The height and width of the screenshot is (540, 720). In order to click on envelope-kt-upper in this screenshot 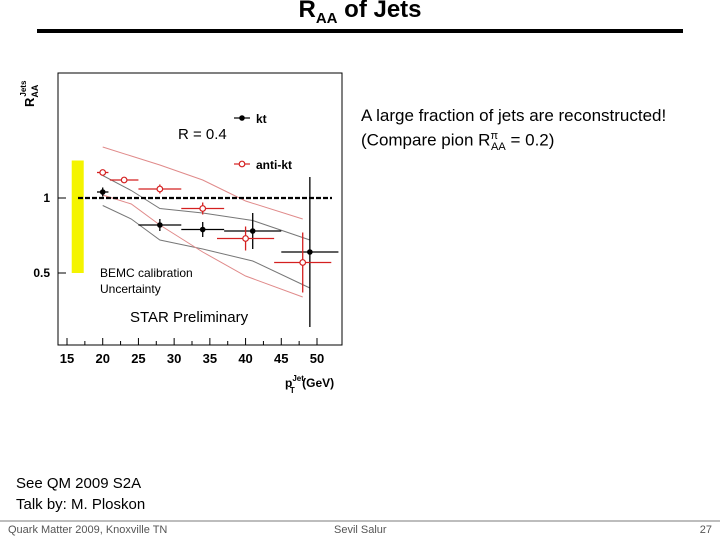, I will do `click(206, 208)`.